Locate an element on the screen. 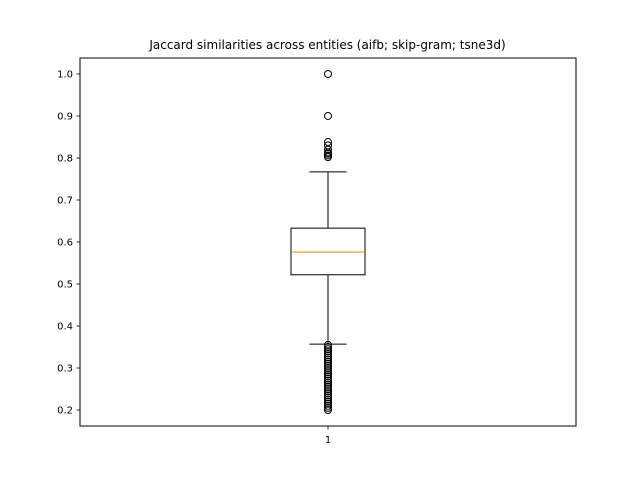  y-tick-label: 1.0 is located at coordinates (65, 75).